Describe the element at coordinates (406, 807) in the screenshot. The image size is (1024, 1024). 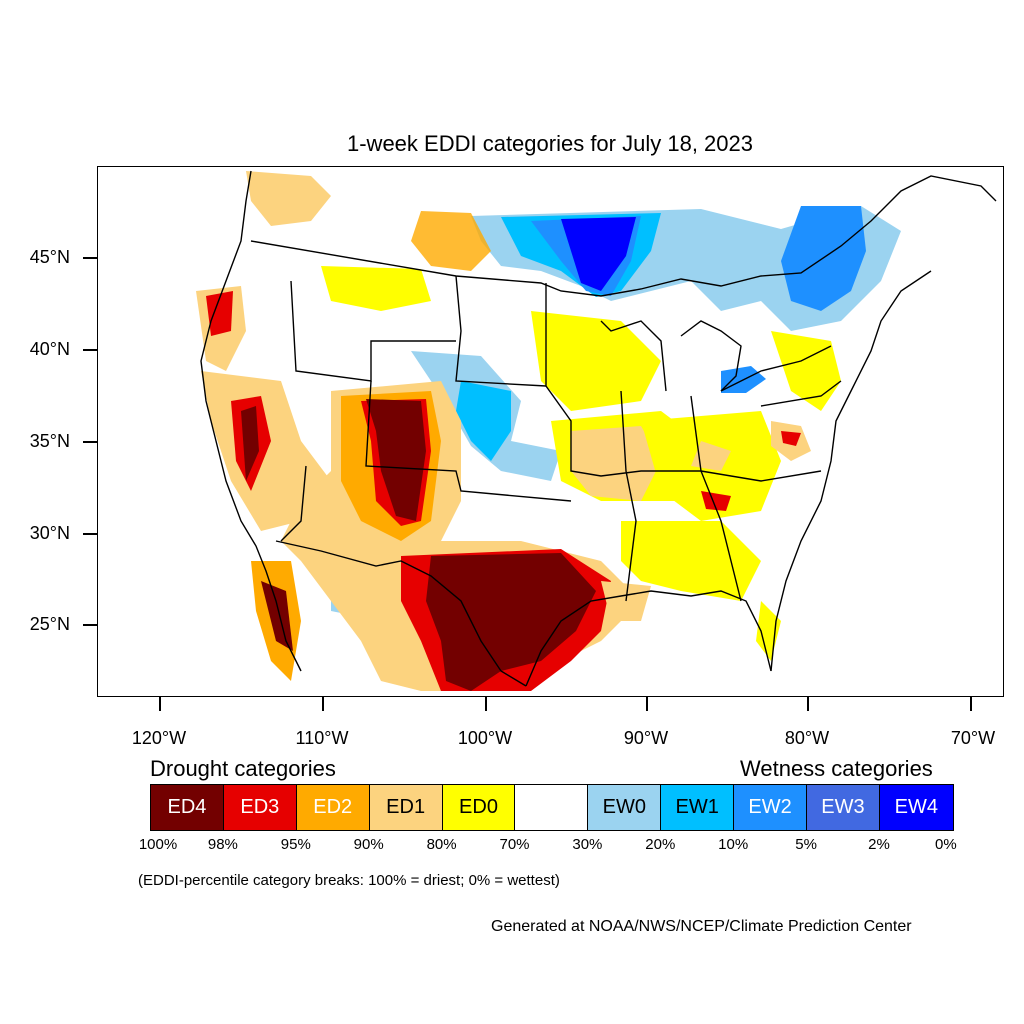
I see `legend-cell: ED1` at that location.